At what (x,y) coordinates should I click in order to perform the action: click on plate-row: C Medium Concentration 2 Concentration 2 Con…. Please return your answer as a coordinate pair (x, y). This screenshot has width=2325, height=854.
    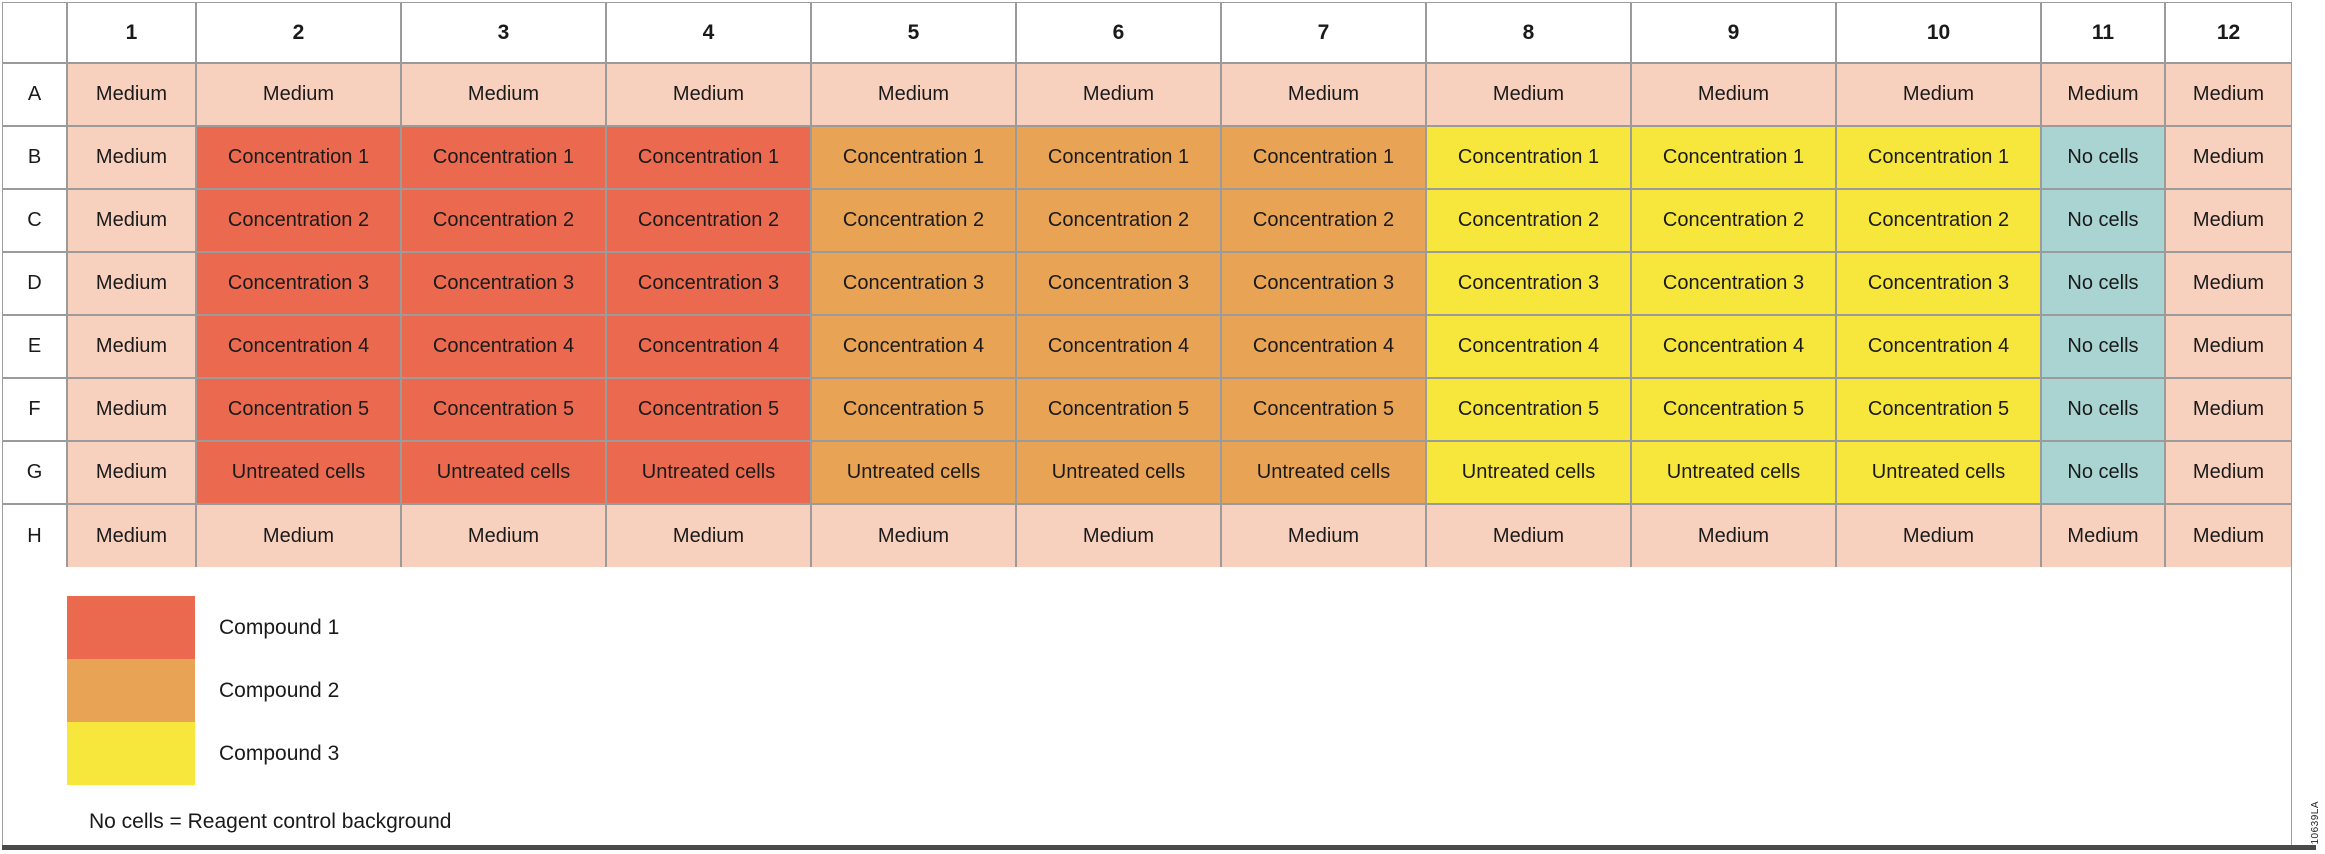
    Looking at the image, I should click on (1147, 220).